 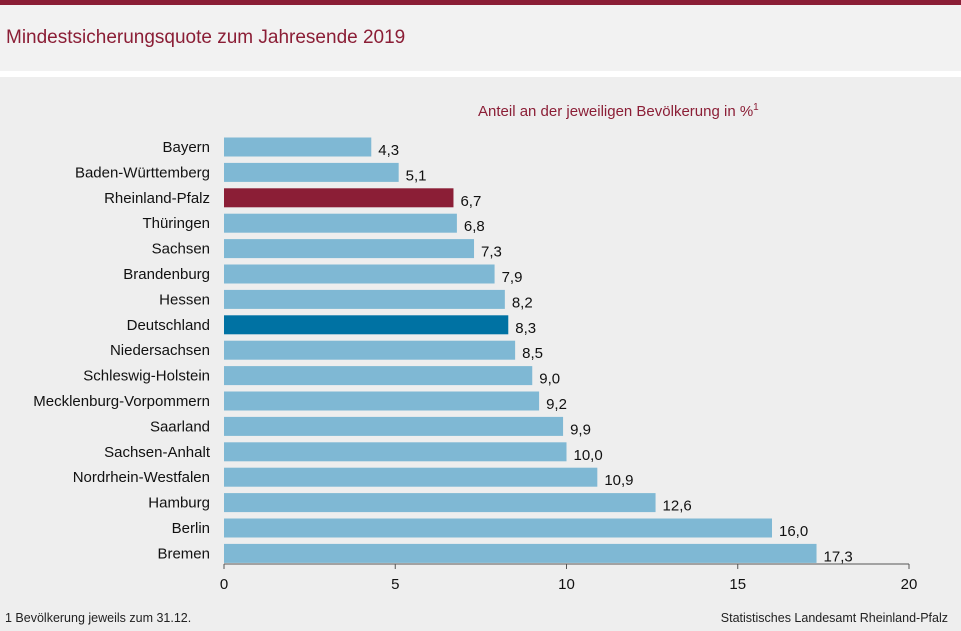 I want to click on value-label: 17,3, so click(x=838, y=556).